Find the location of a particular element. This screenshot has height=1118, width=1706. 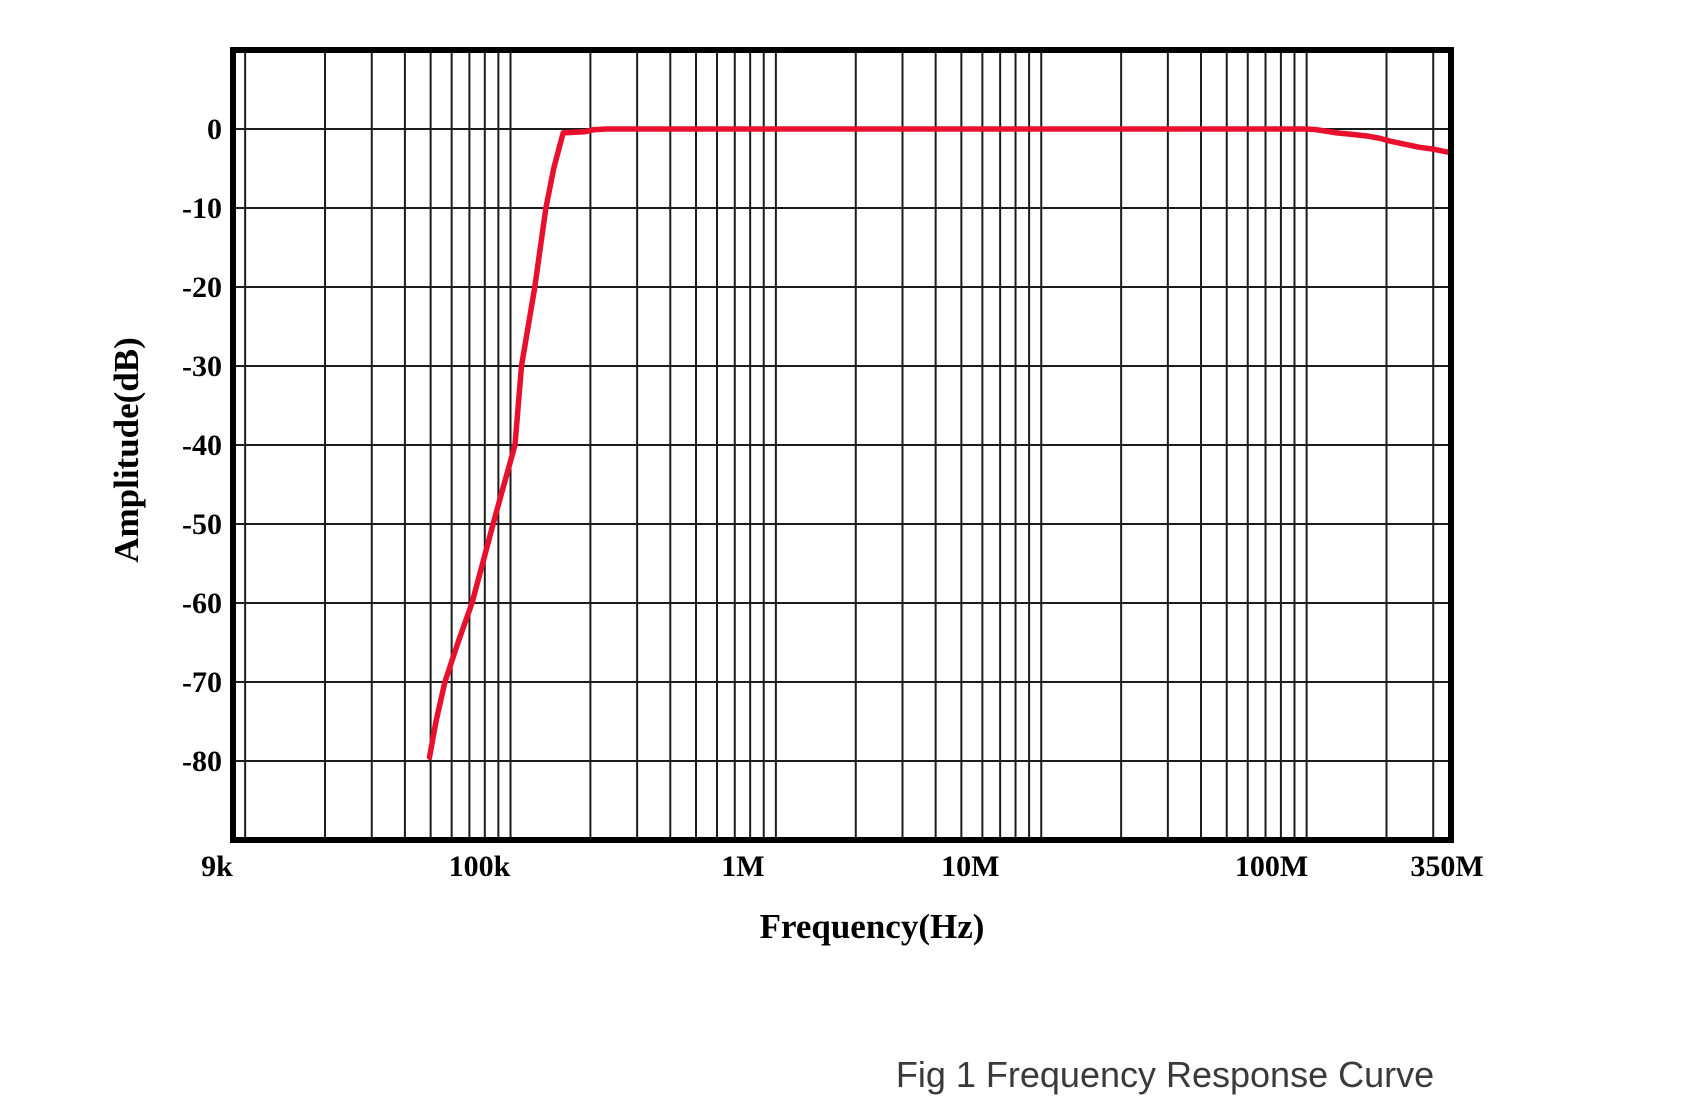

y-tick-label: -60 is located at coordinates (202, 603).